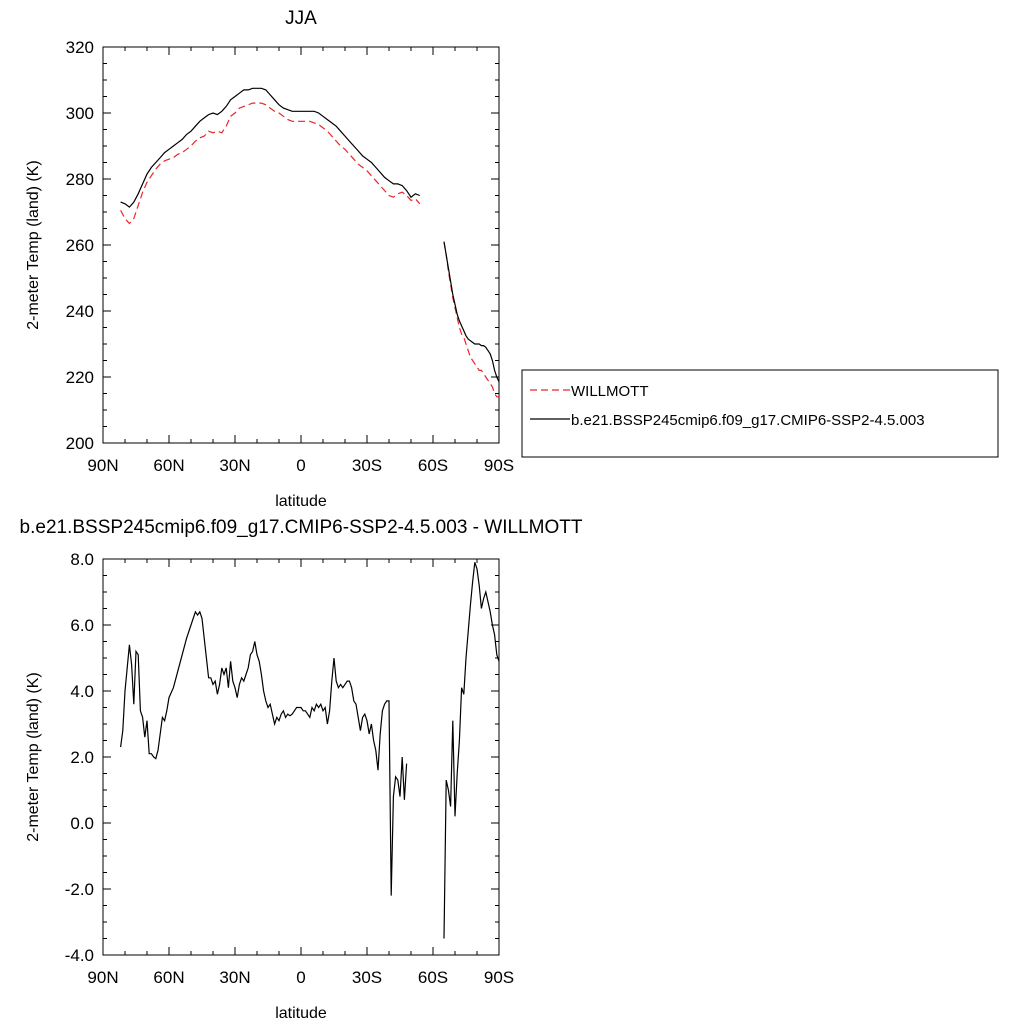 This screenshot has height=1024, width=1024. What do you see at coordinates (82, 823) in the screenshot?
I see `y-tick-label: 0.0` at bounding box center [82, 823].